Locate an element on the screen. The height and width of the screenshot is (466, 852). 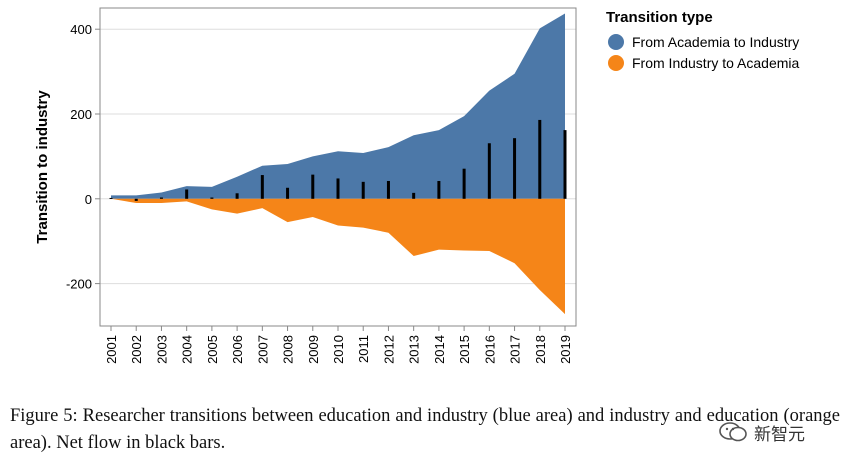
watermark-text: 新智元 is located at coordinates (779, 434).